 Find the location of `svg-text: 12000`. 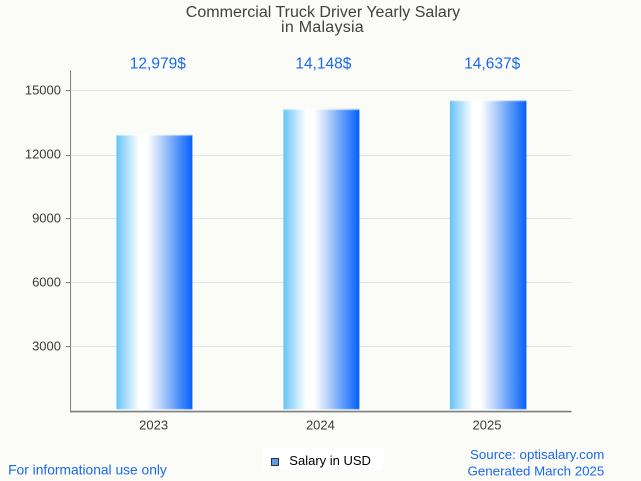

svg-text: 12000 is located at coordinates (43, 154).